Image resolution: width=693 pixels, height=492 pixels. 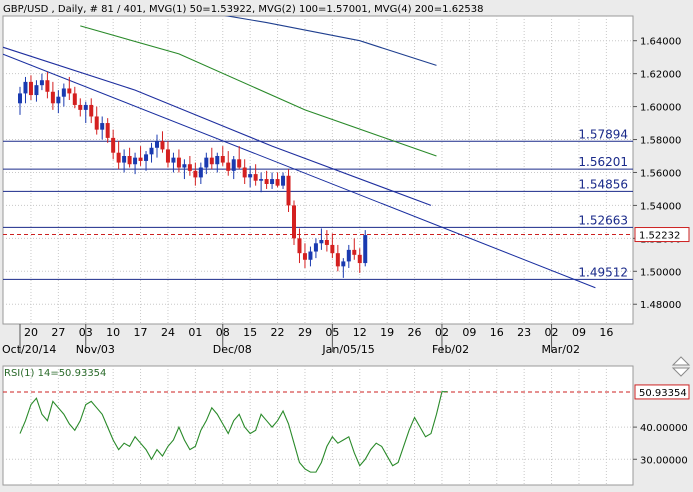 What do you see at coordinates (660, 305) in the screenshot?
I see `price-tick-label: 1.48000` at bounding box center [660, 305].